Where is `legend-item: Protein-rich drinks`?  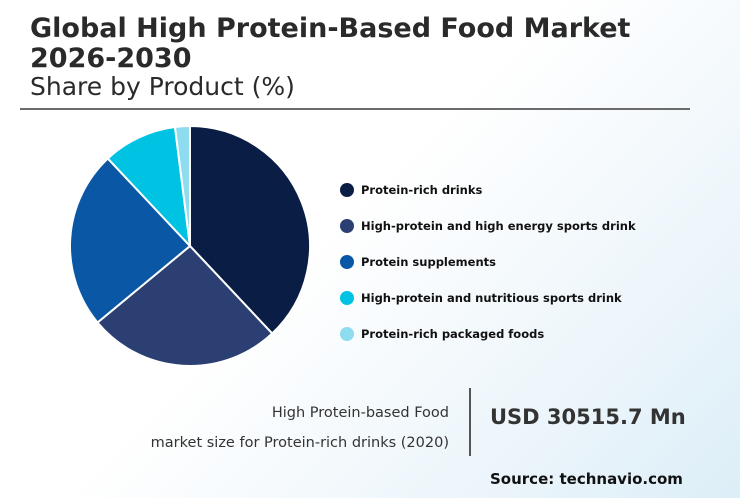
legend-item: Protein-rich drinks is located at coordinates (488, 190).